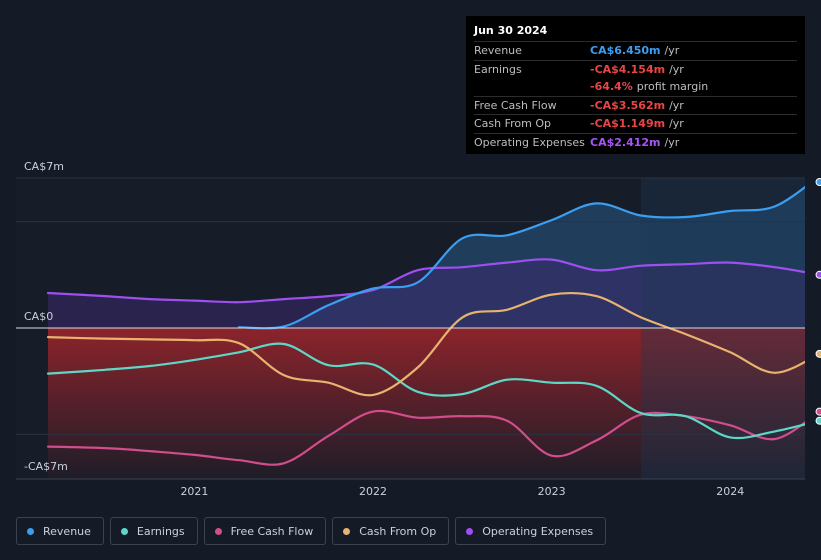 The height and width of the screenshot is (560, 821). Describe the element at coordinates (818, 353) in the screenshot. I see `end-point-cfo` at that location.